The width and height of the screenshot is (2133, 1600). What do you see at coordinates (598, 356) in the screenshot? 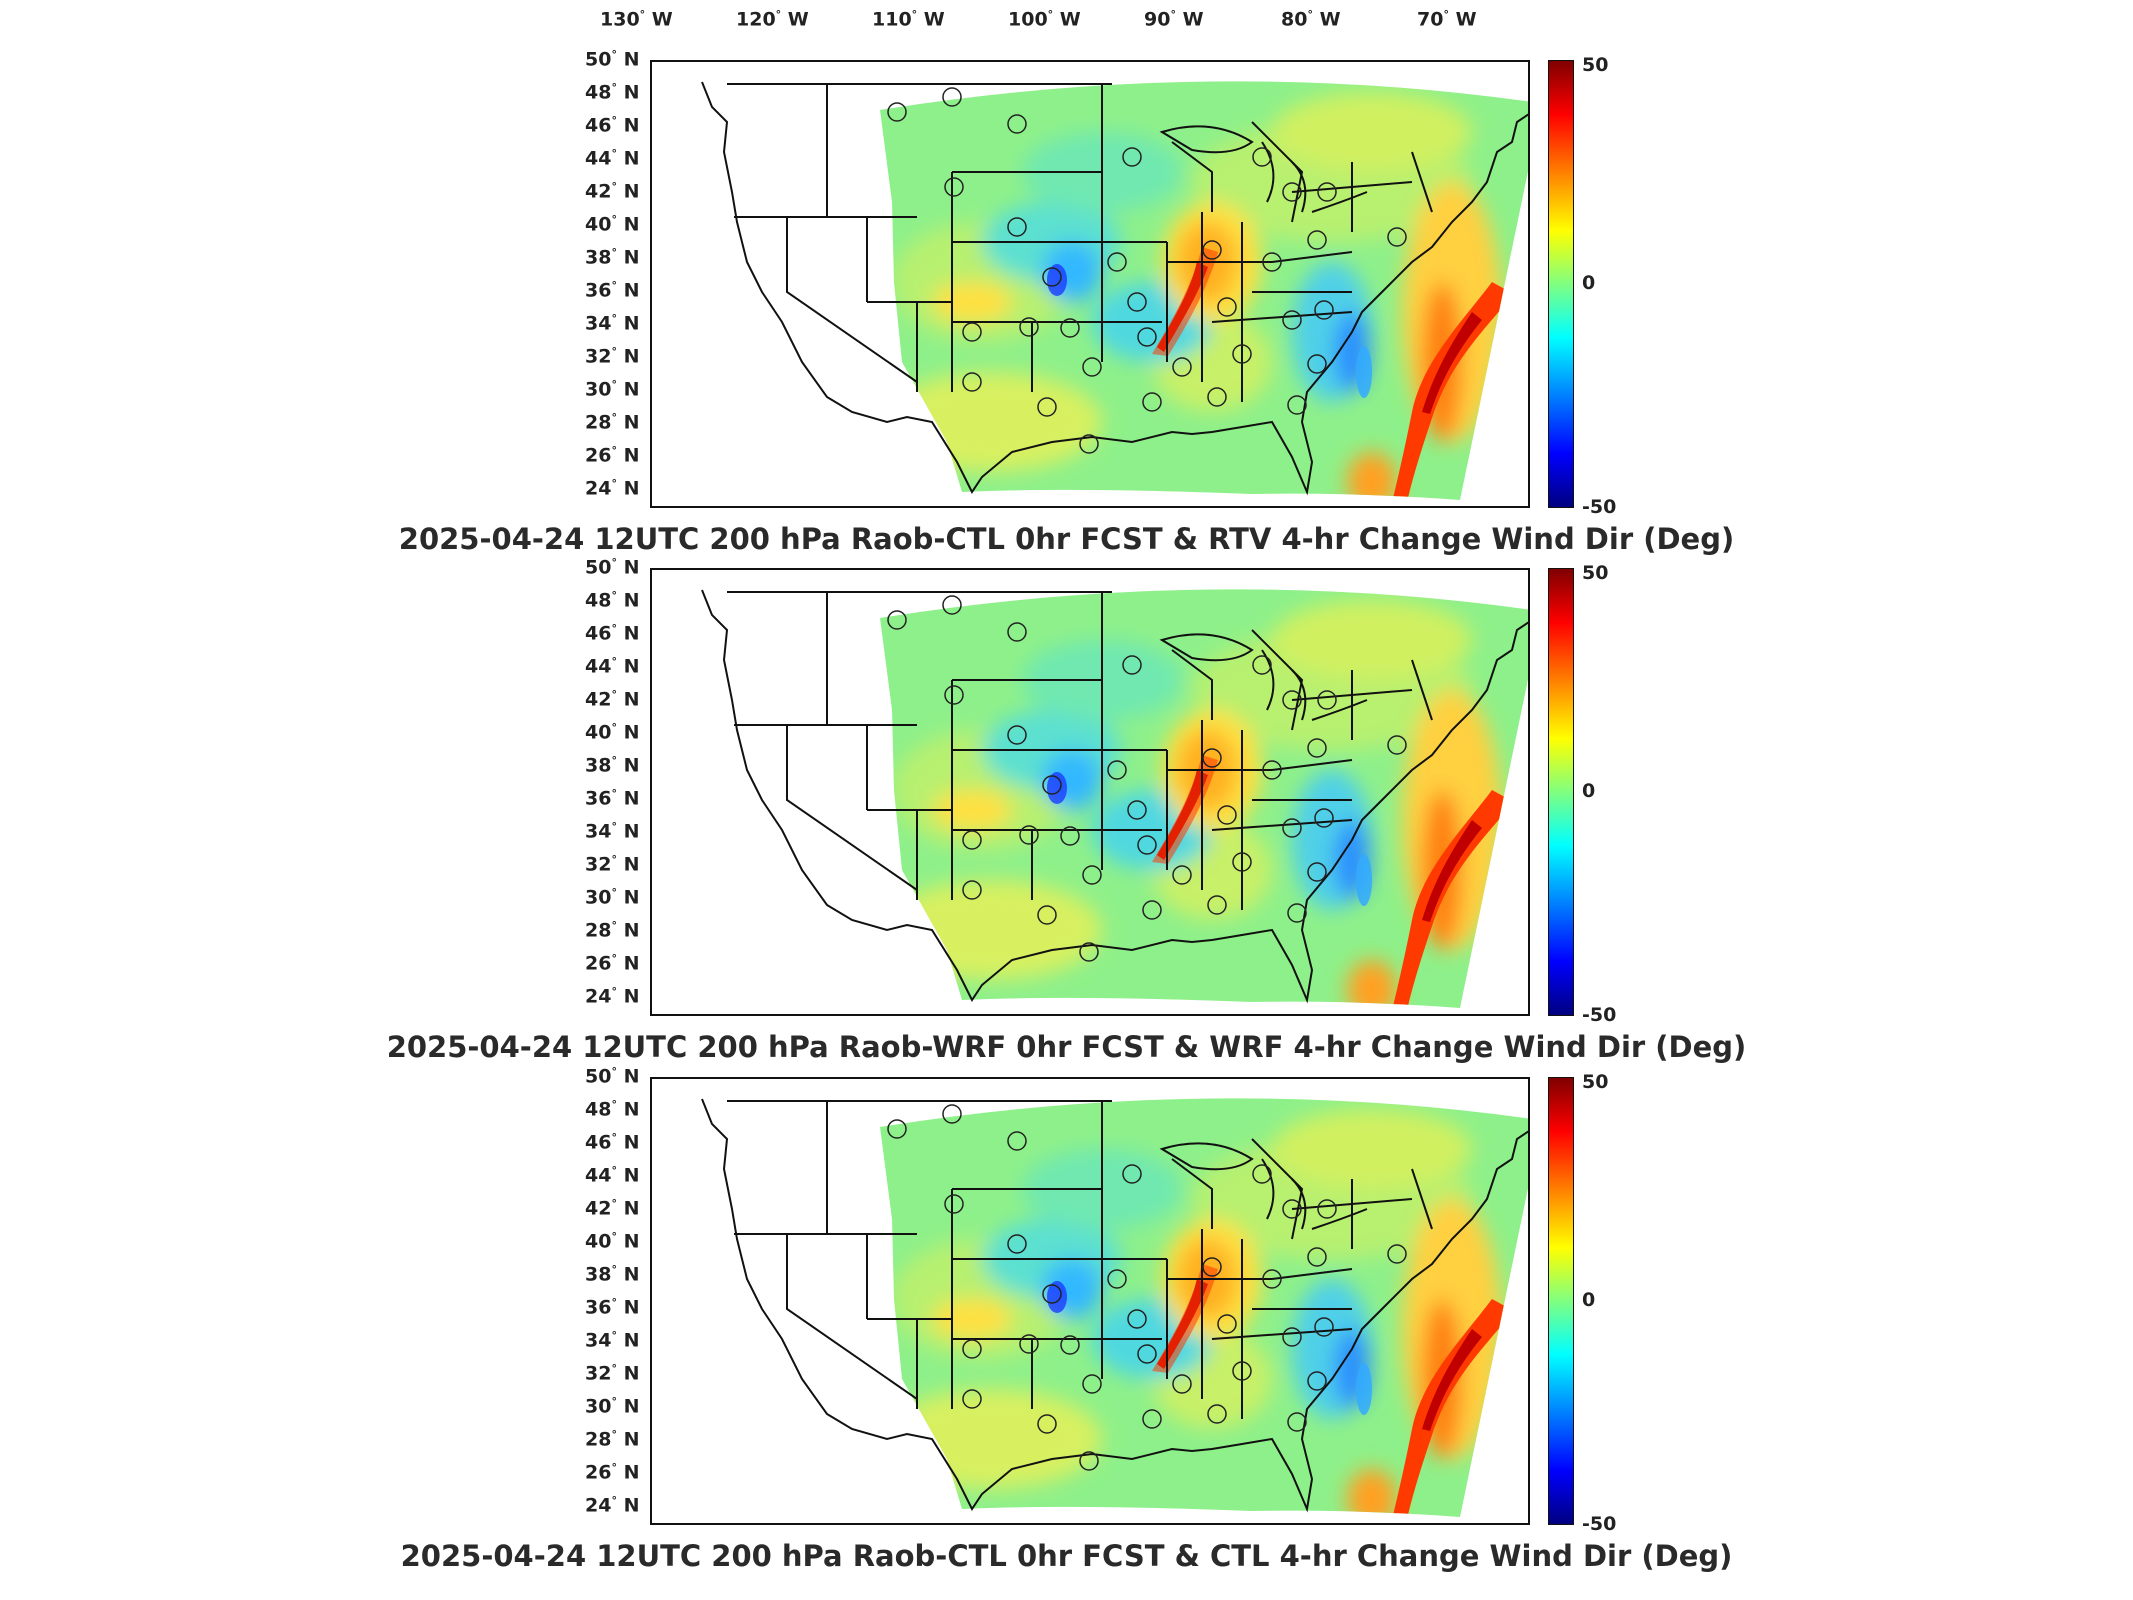
I see `lat-label-deg: 32` at bounding box center [598, 356].